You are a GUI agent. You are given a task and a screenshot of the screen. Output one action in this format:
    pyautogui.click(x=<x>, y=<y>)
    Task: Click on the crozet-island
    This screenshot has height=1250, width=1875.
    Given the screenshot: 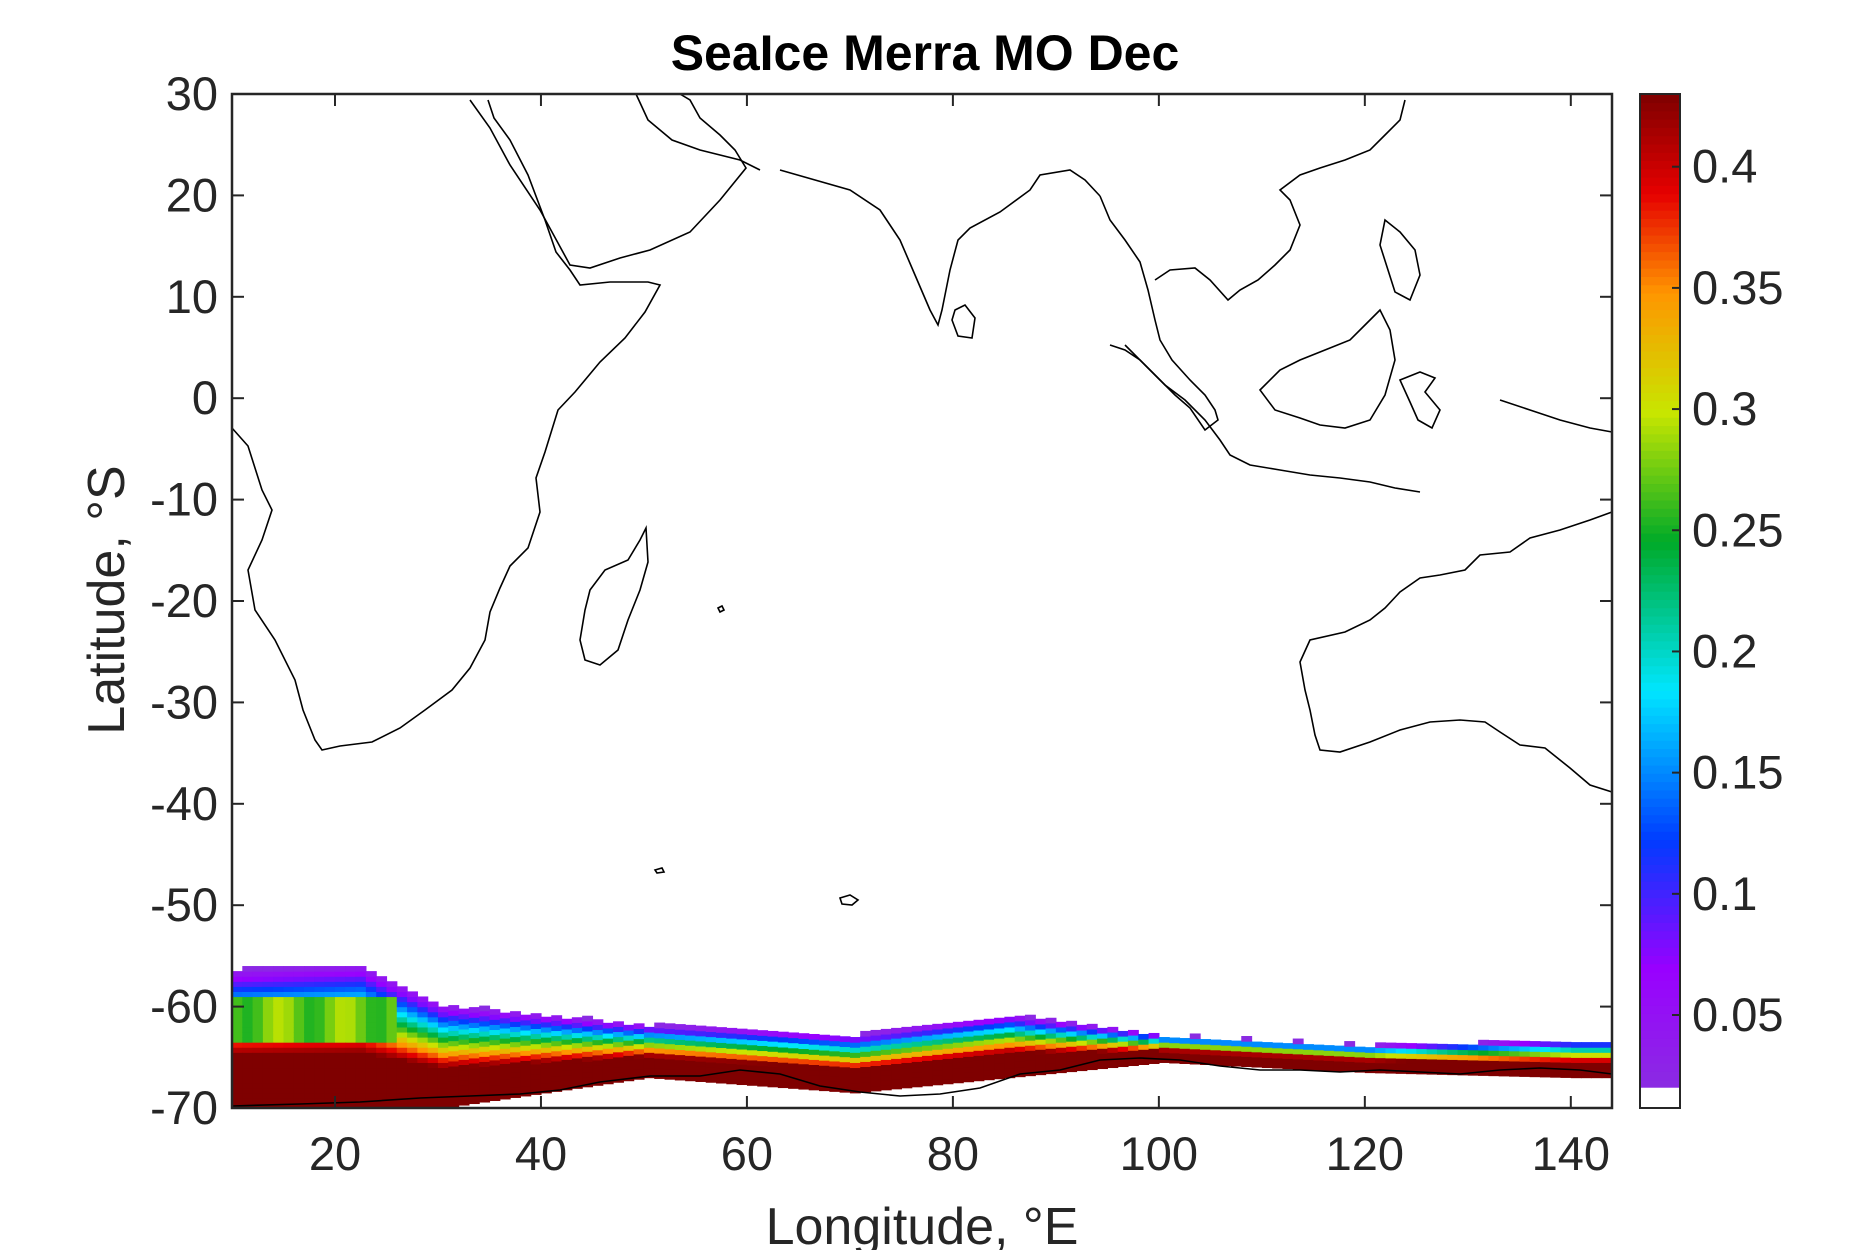 What is the action you would take?
    pyautogui.click(x=659, y=870)
    